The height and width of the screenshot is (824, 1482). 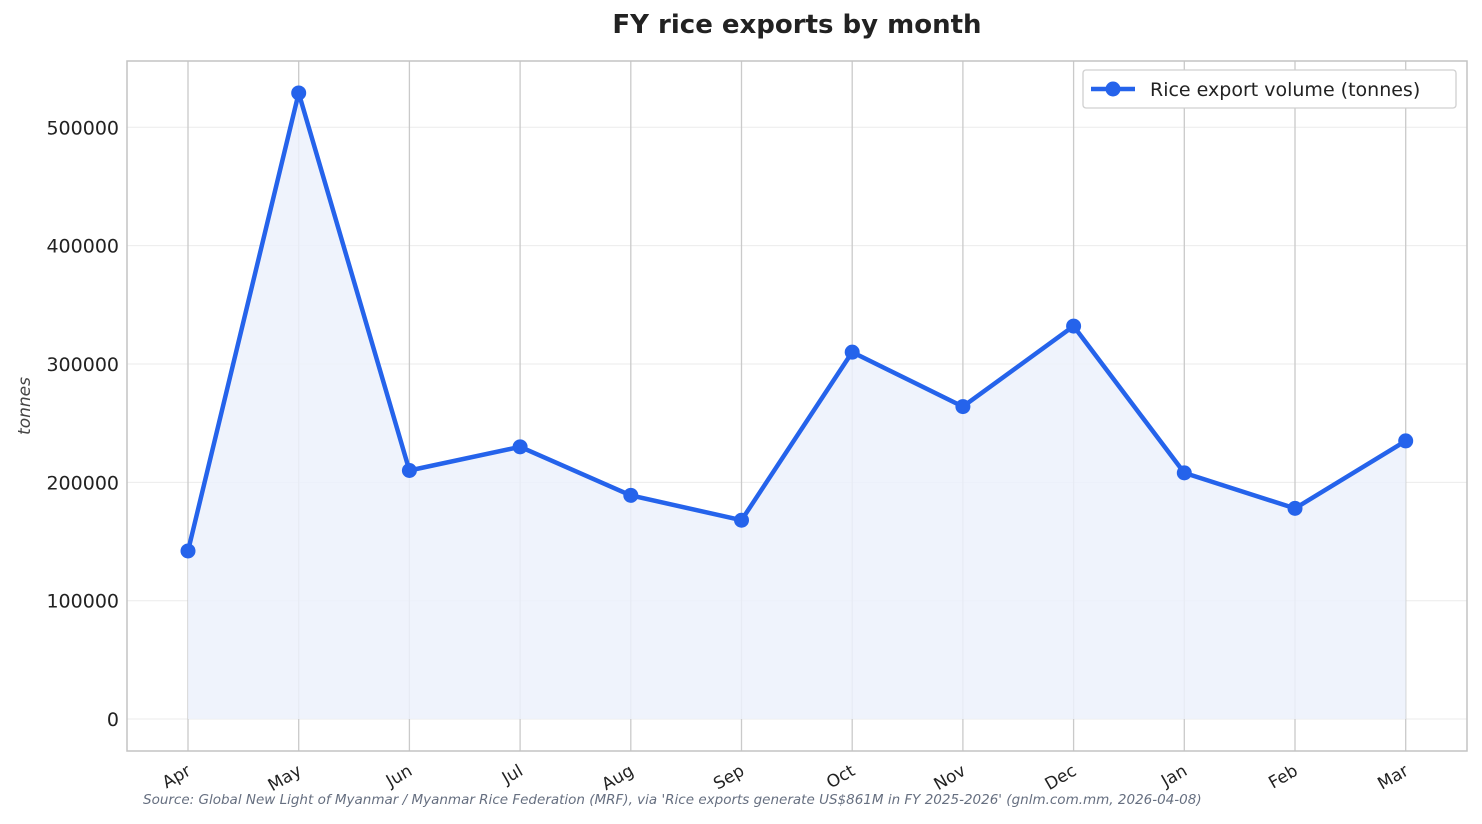 I want to click on y-tick-label: 500000, so click(x=82, y=128).